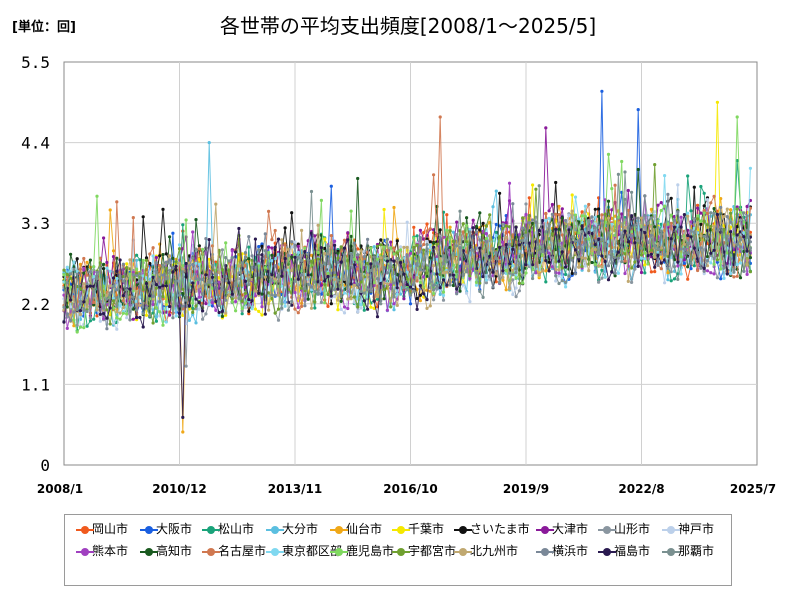 Image resolution: width=800 pixels, height=600 pixels. What do you see at coordinates (526, 489) in the screenshot?
I see `x-tick-label: 2019/9` at bounding box center [526, 489].